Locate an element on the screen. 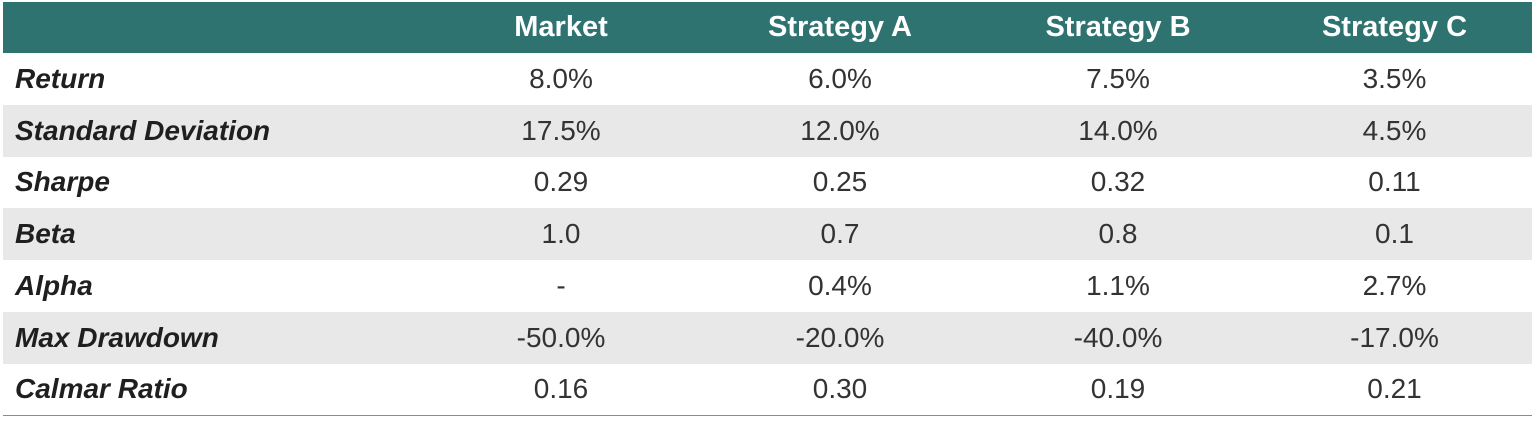 This screenshot has height=430, width=1536. header-row: Market Strategy A Strategy B Strategy C is located at coordinates (767, 27).